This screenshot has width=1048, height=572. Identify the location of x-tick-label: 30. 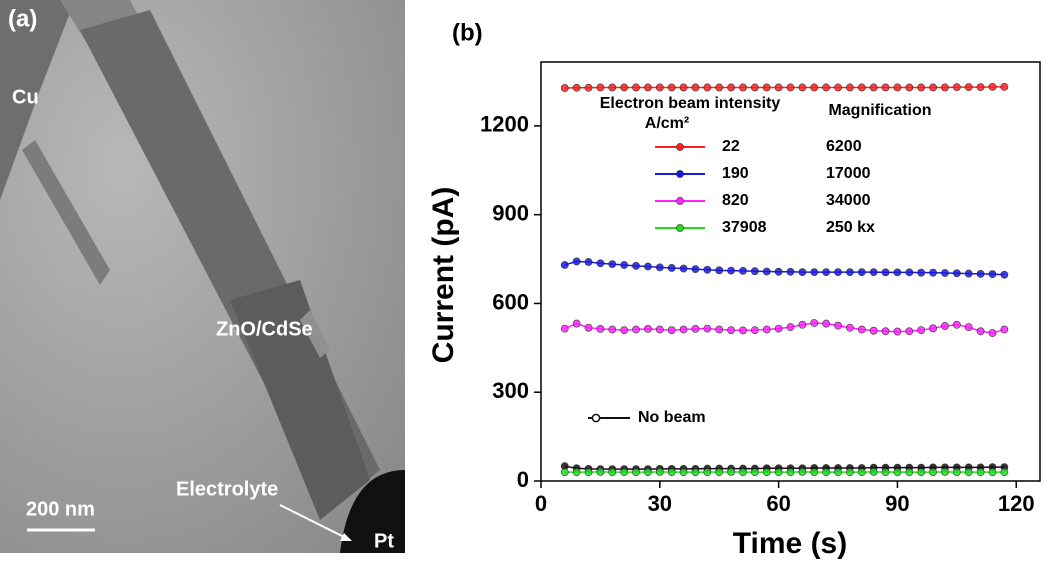
(660, 503).